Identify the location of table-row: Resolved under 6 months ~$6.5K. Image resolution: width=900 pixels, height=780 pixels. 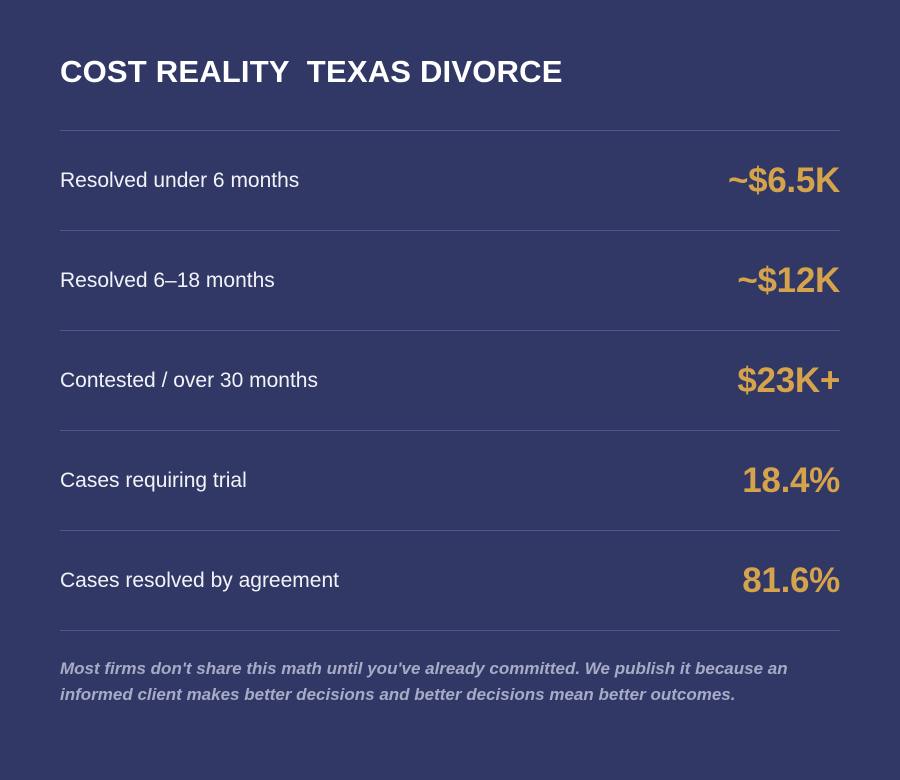
(450, 181).